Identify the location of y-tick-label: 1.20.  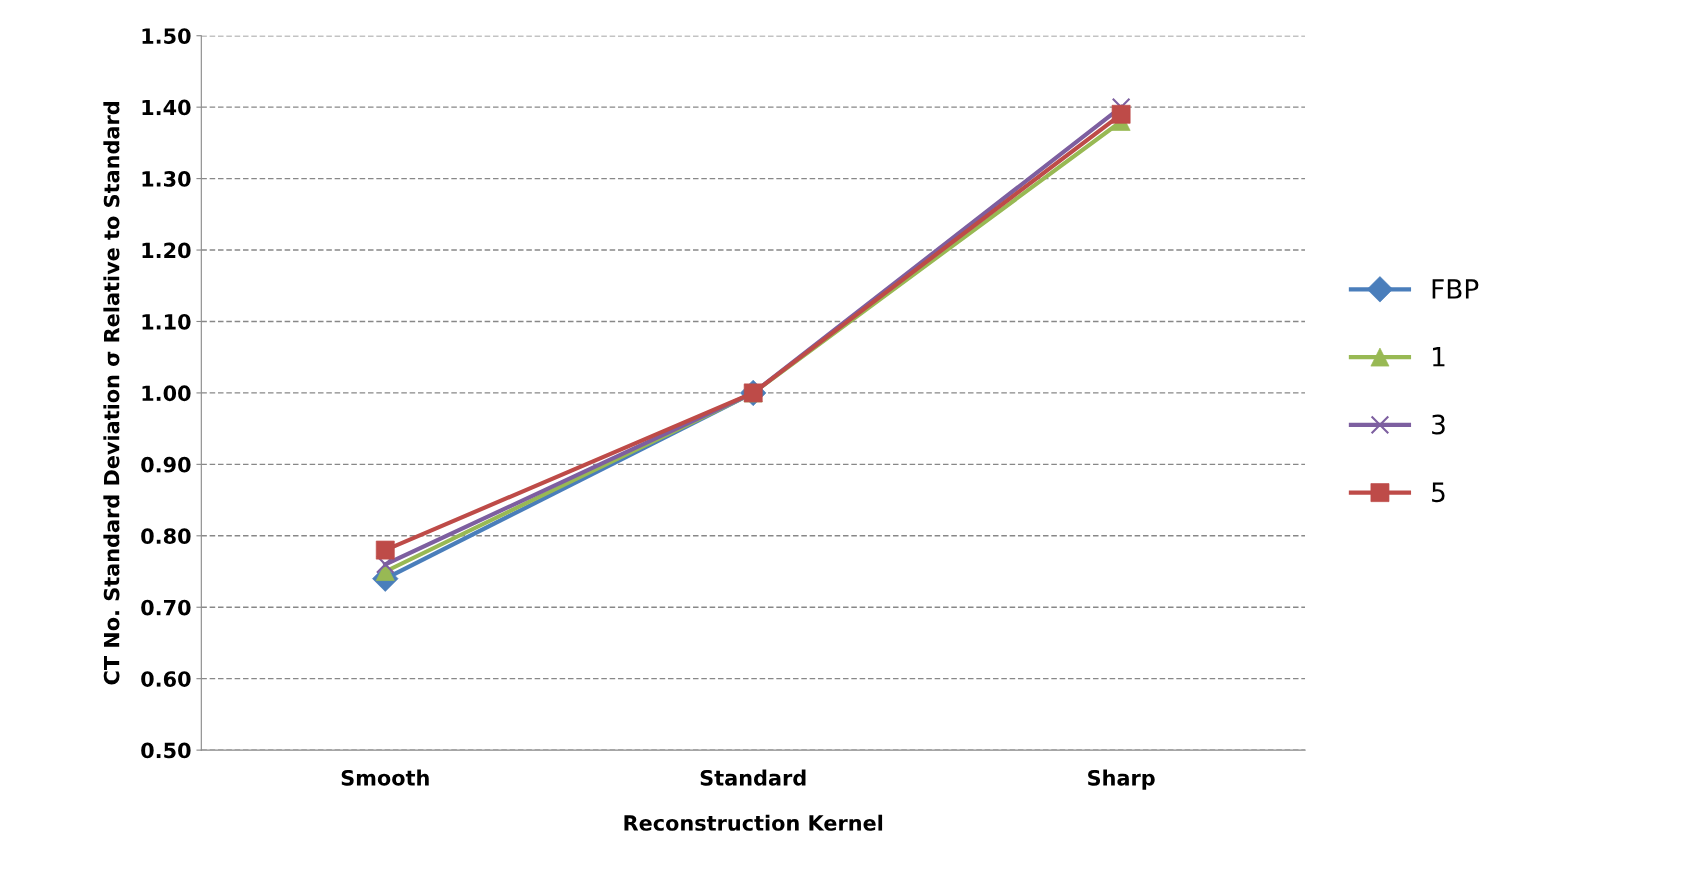
(166, 250).